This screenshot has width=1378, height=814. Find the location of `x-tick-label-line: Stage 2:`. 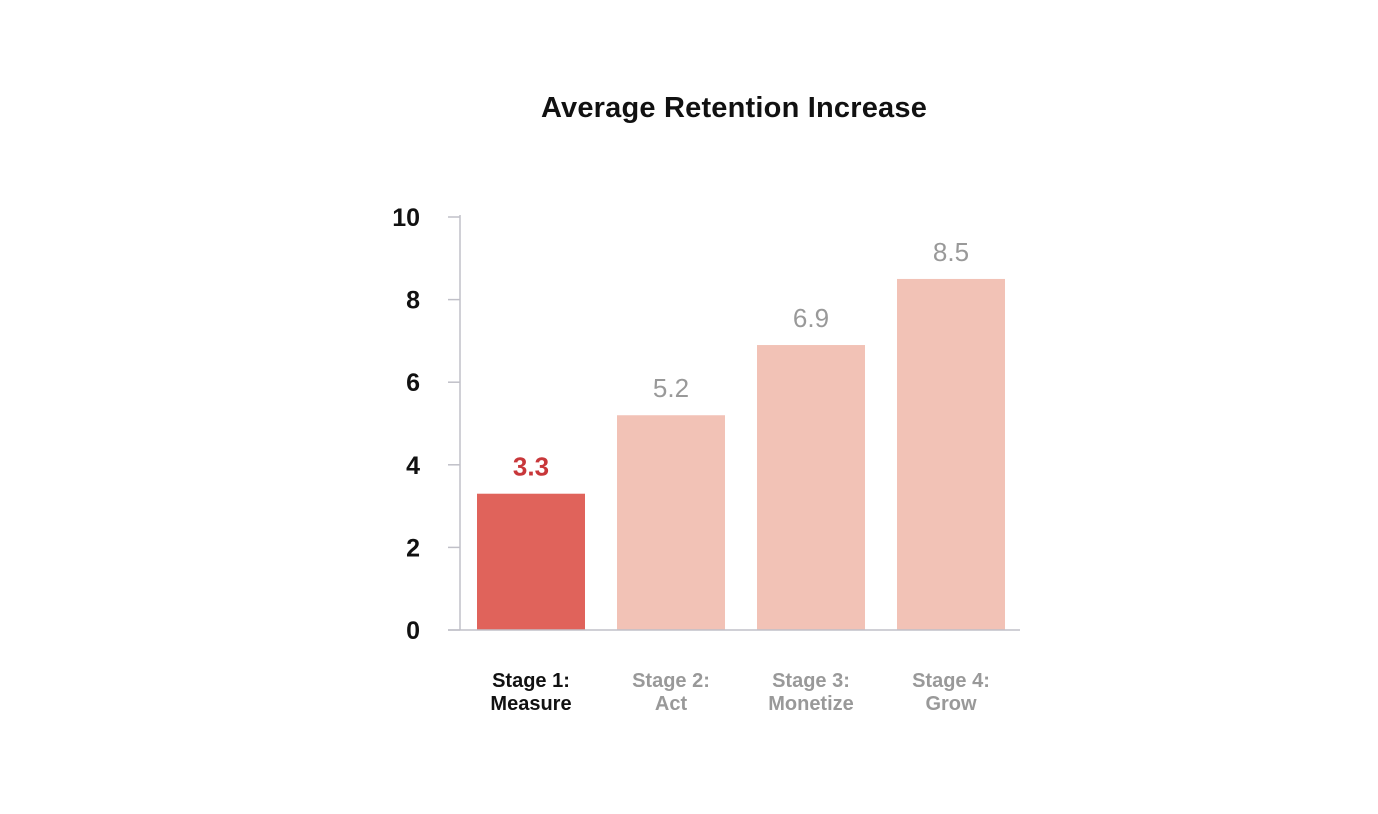

x-tick-label-line: Stage 2: is located at coordinates (671, 681).